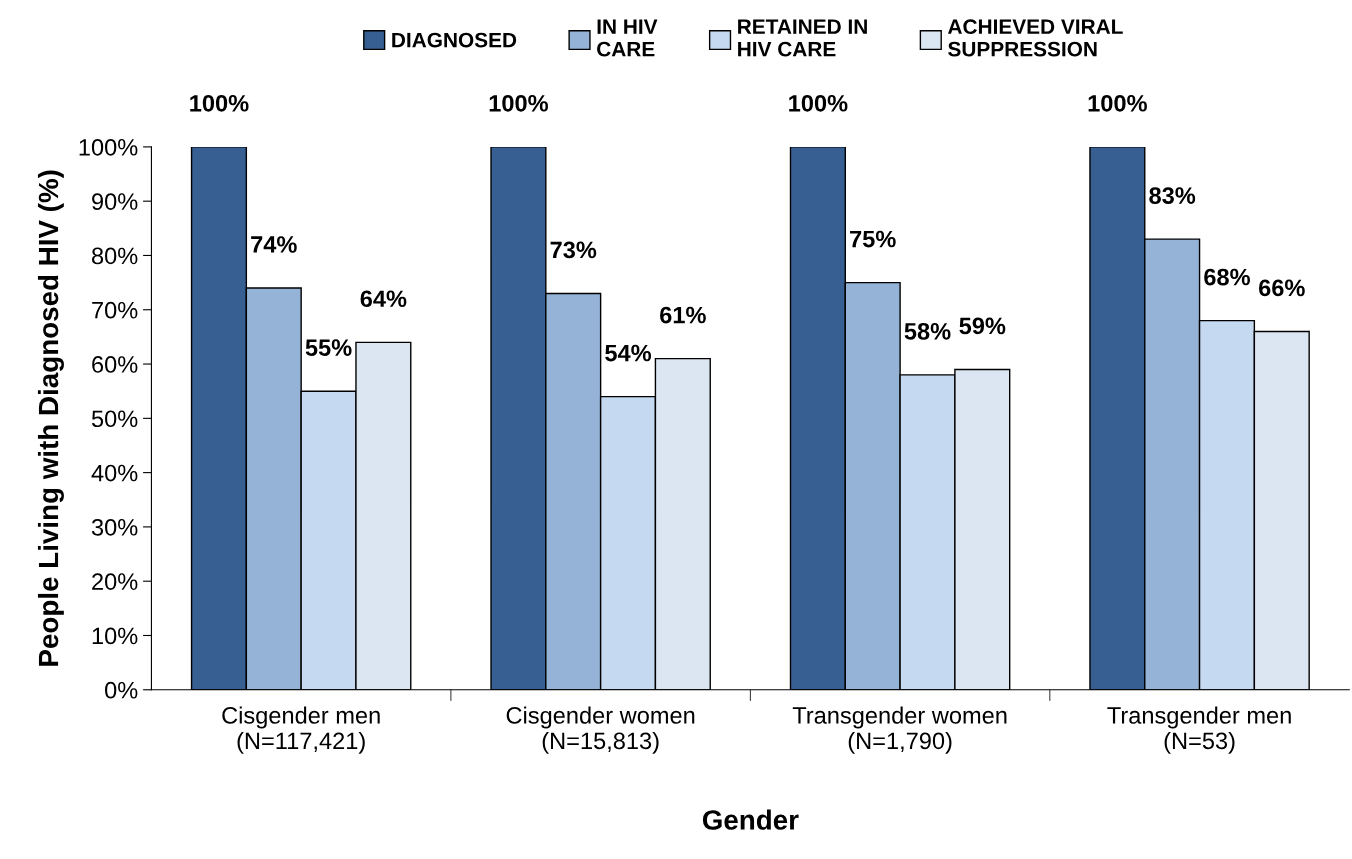 The height and width of the screenshot is (859, 1352). Describe the element at coordinates (573, 250) in the screenshot. I see `data-label: 73%` at that location.